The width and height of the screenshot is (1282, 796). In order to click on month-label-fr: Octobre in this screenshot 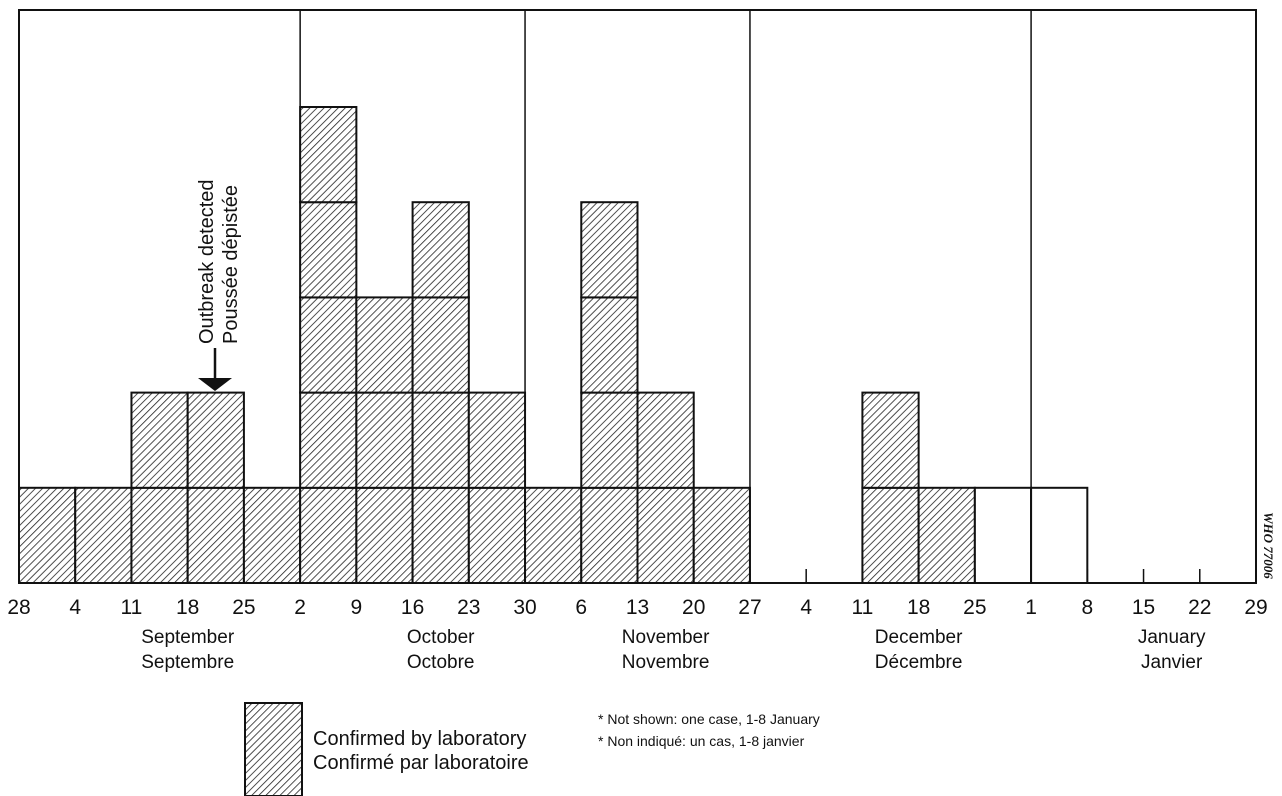, I will do `click(441, 662)`.